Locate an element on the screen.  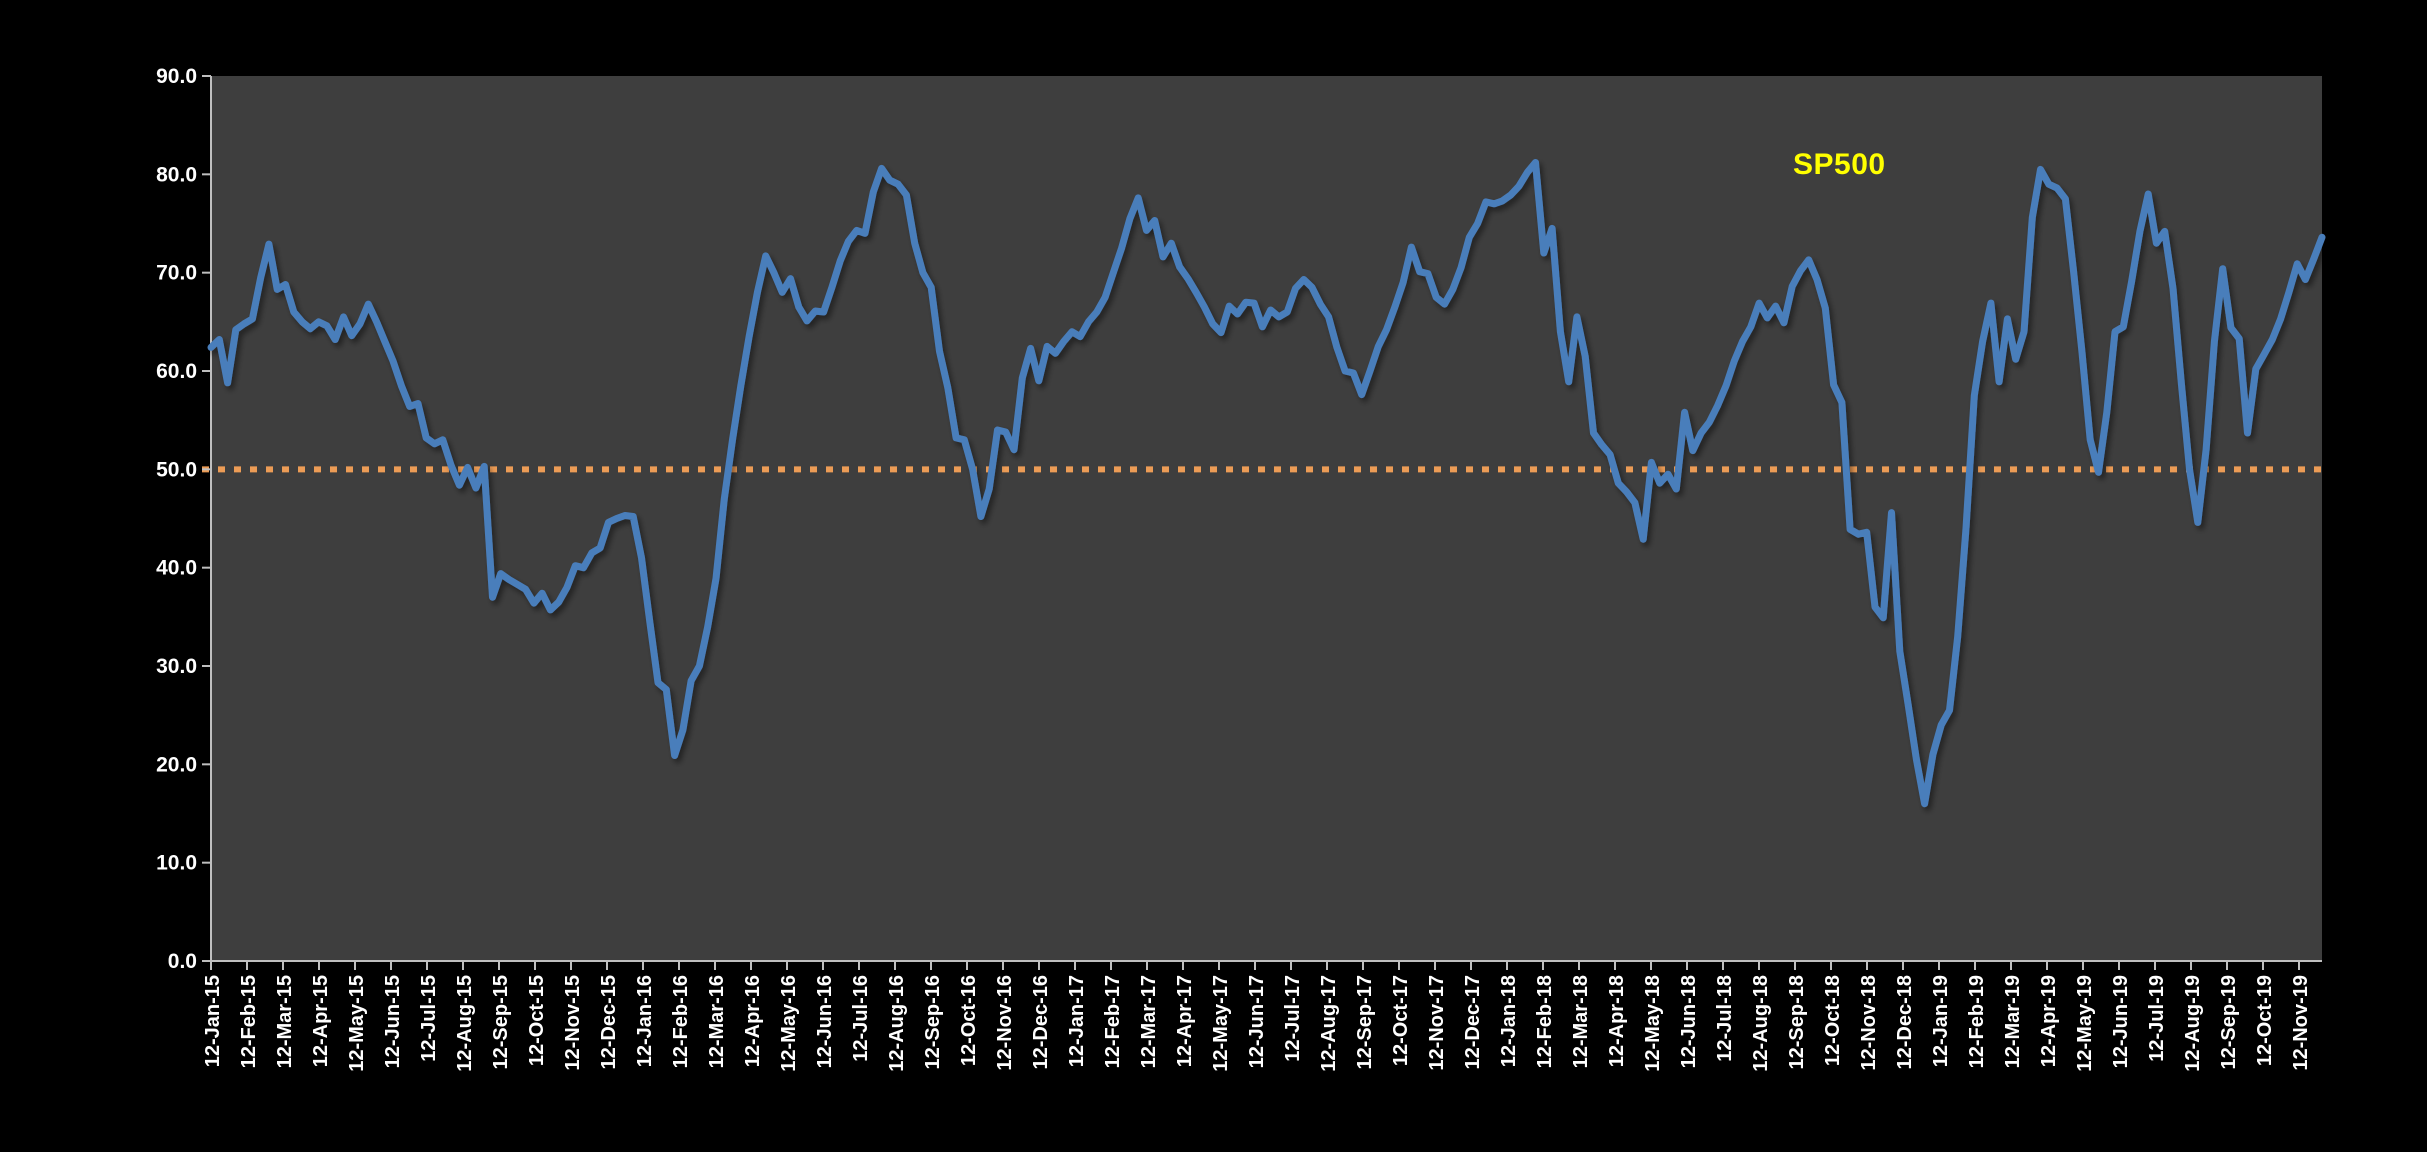
x-axis-tick-label: 12-Nov-18 is located at coordinates (1869, 1023).